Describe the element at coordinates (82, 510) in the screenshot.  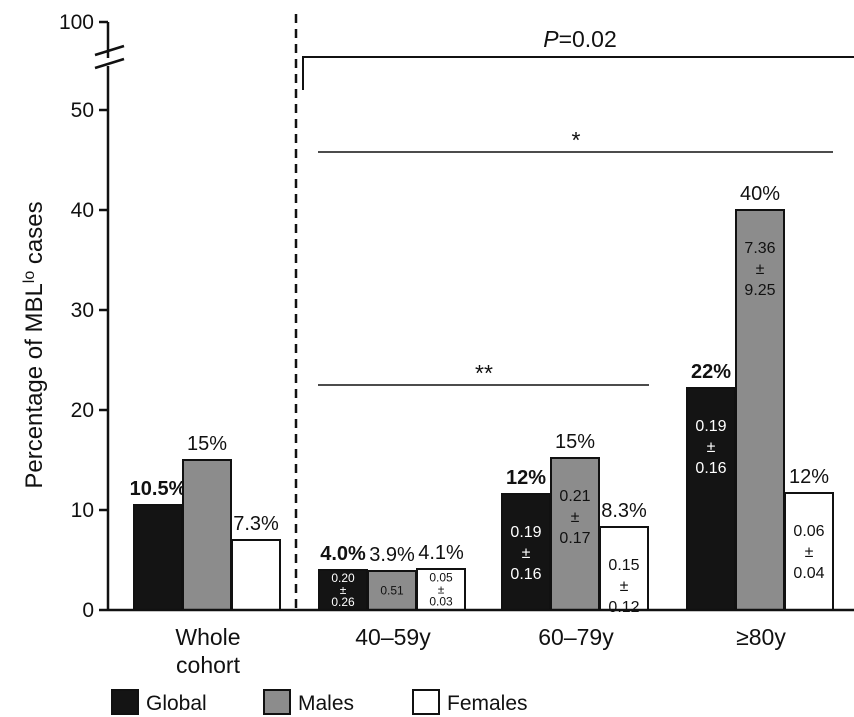
I see `y-tick-label: 10` at that location.